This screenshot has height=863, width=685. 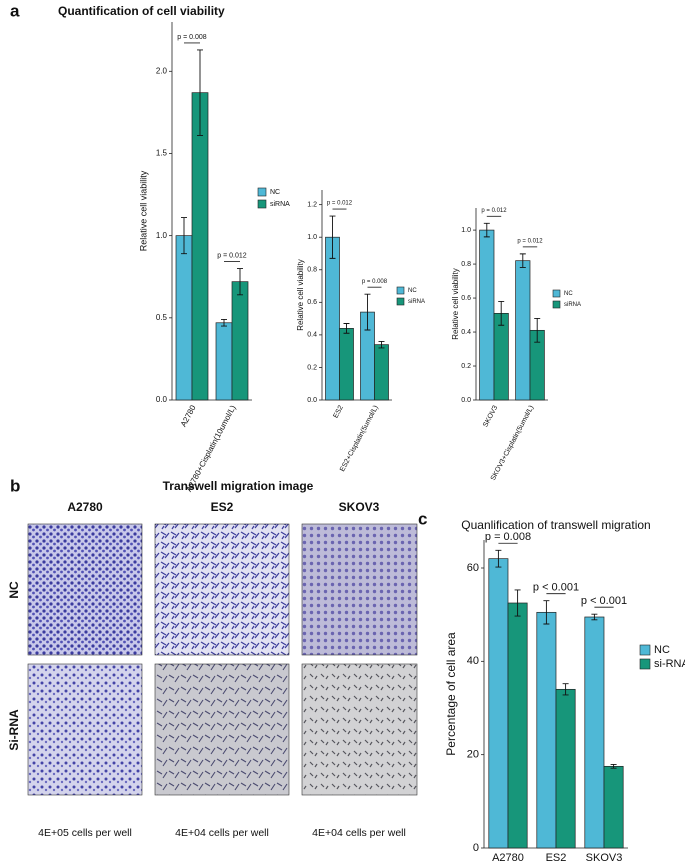 I want to click on y-axis-label: Percentage of cell area, so click(x=451, y=694).